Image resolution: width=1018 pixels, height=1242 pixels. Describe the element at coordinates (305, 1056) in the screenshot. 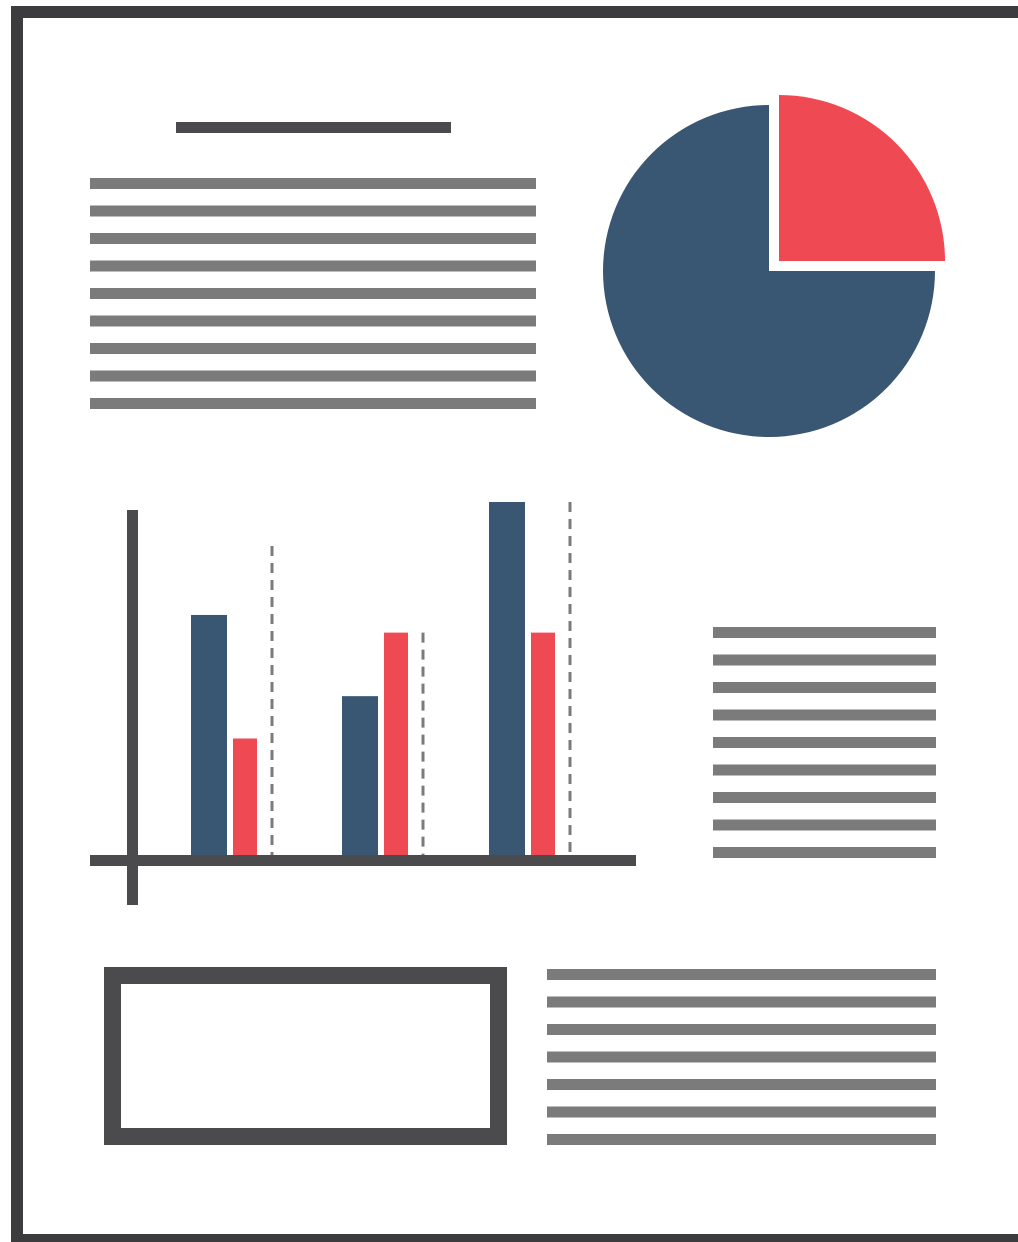

I see `image-placeholder` at that location.